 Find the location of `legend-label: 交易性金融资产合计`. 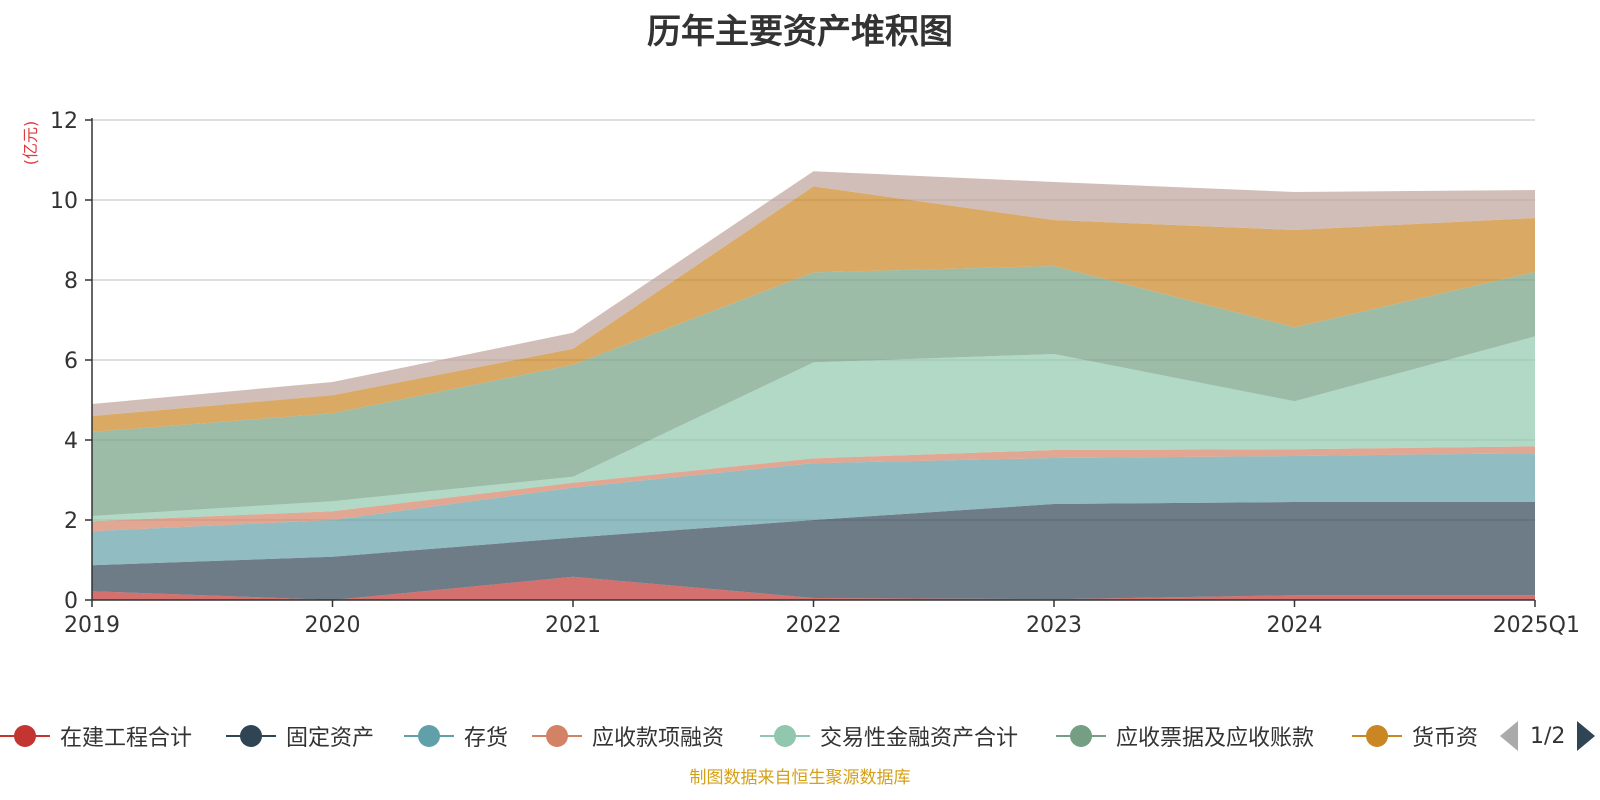

legend-label: 交易性金融资产合计 is located at coordinates (919, 738).